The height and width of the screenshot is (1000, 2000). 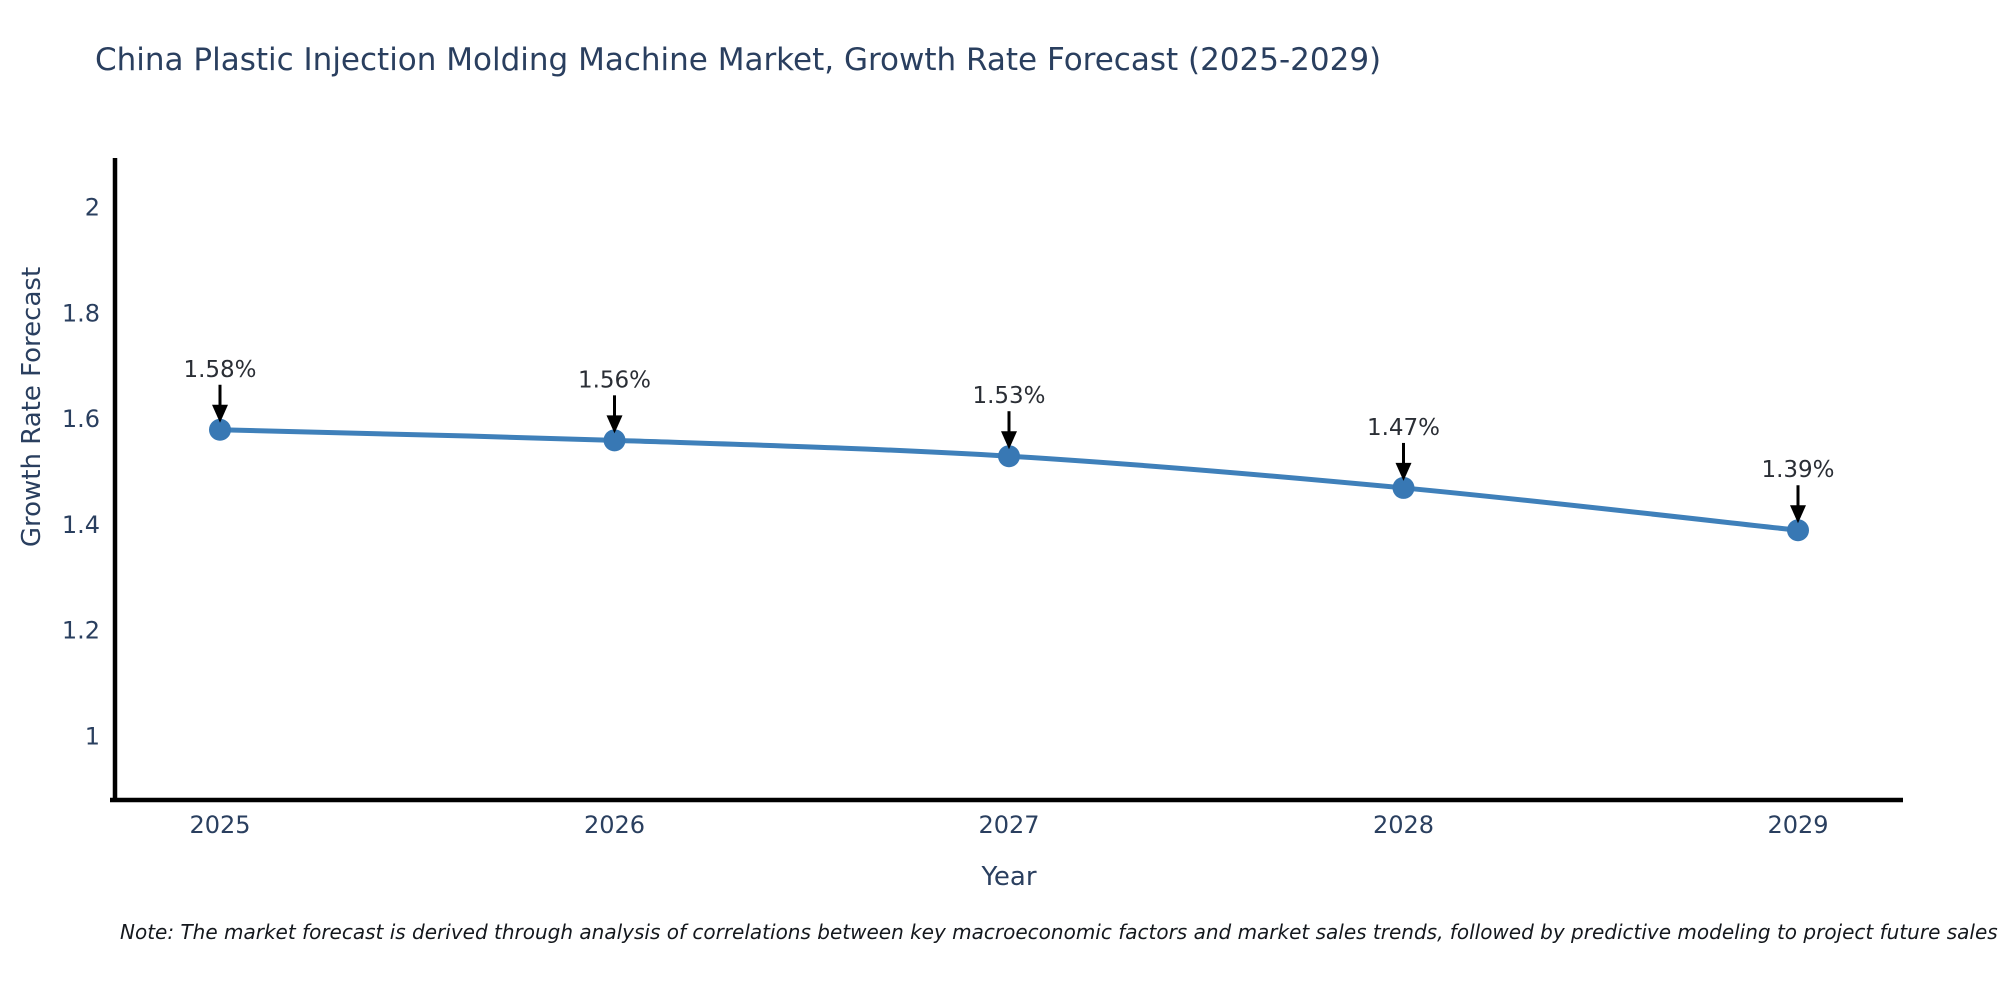 What do you see at coordinates (92, 737) in the screenshot?
I see `y-tick-label: 1` at bounding box center [92, 737].